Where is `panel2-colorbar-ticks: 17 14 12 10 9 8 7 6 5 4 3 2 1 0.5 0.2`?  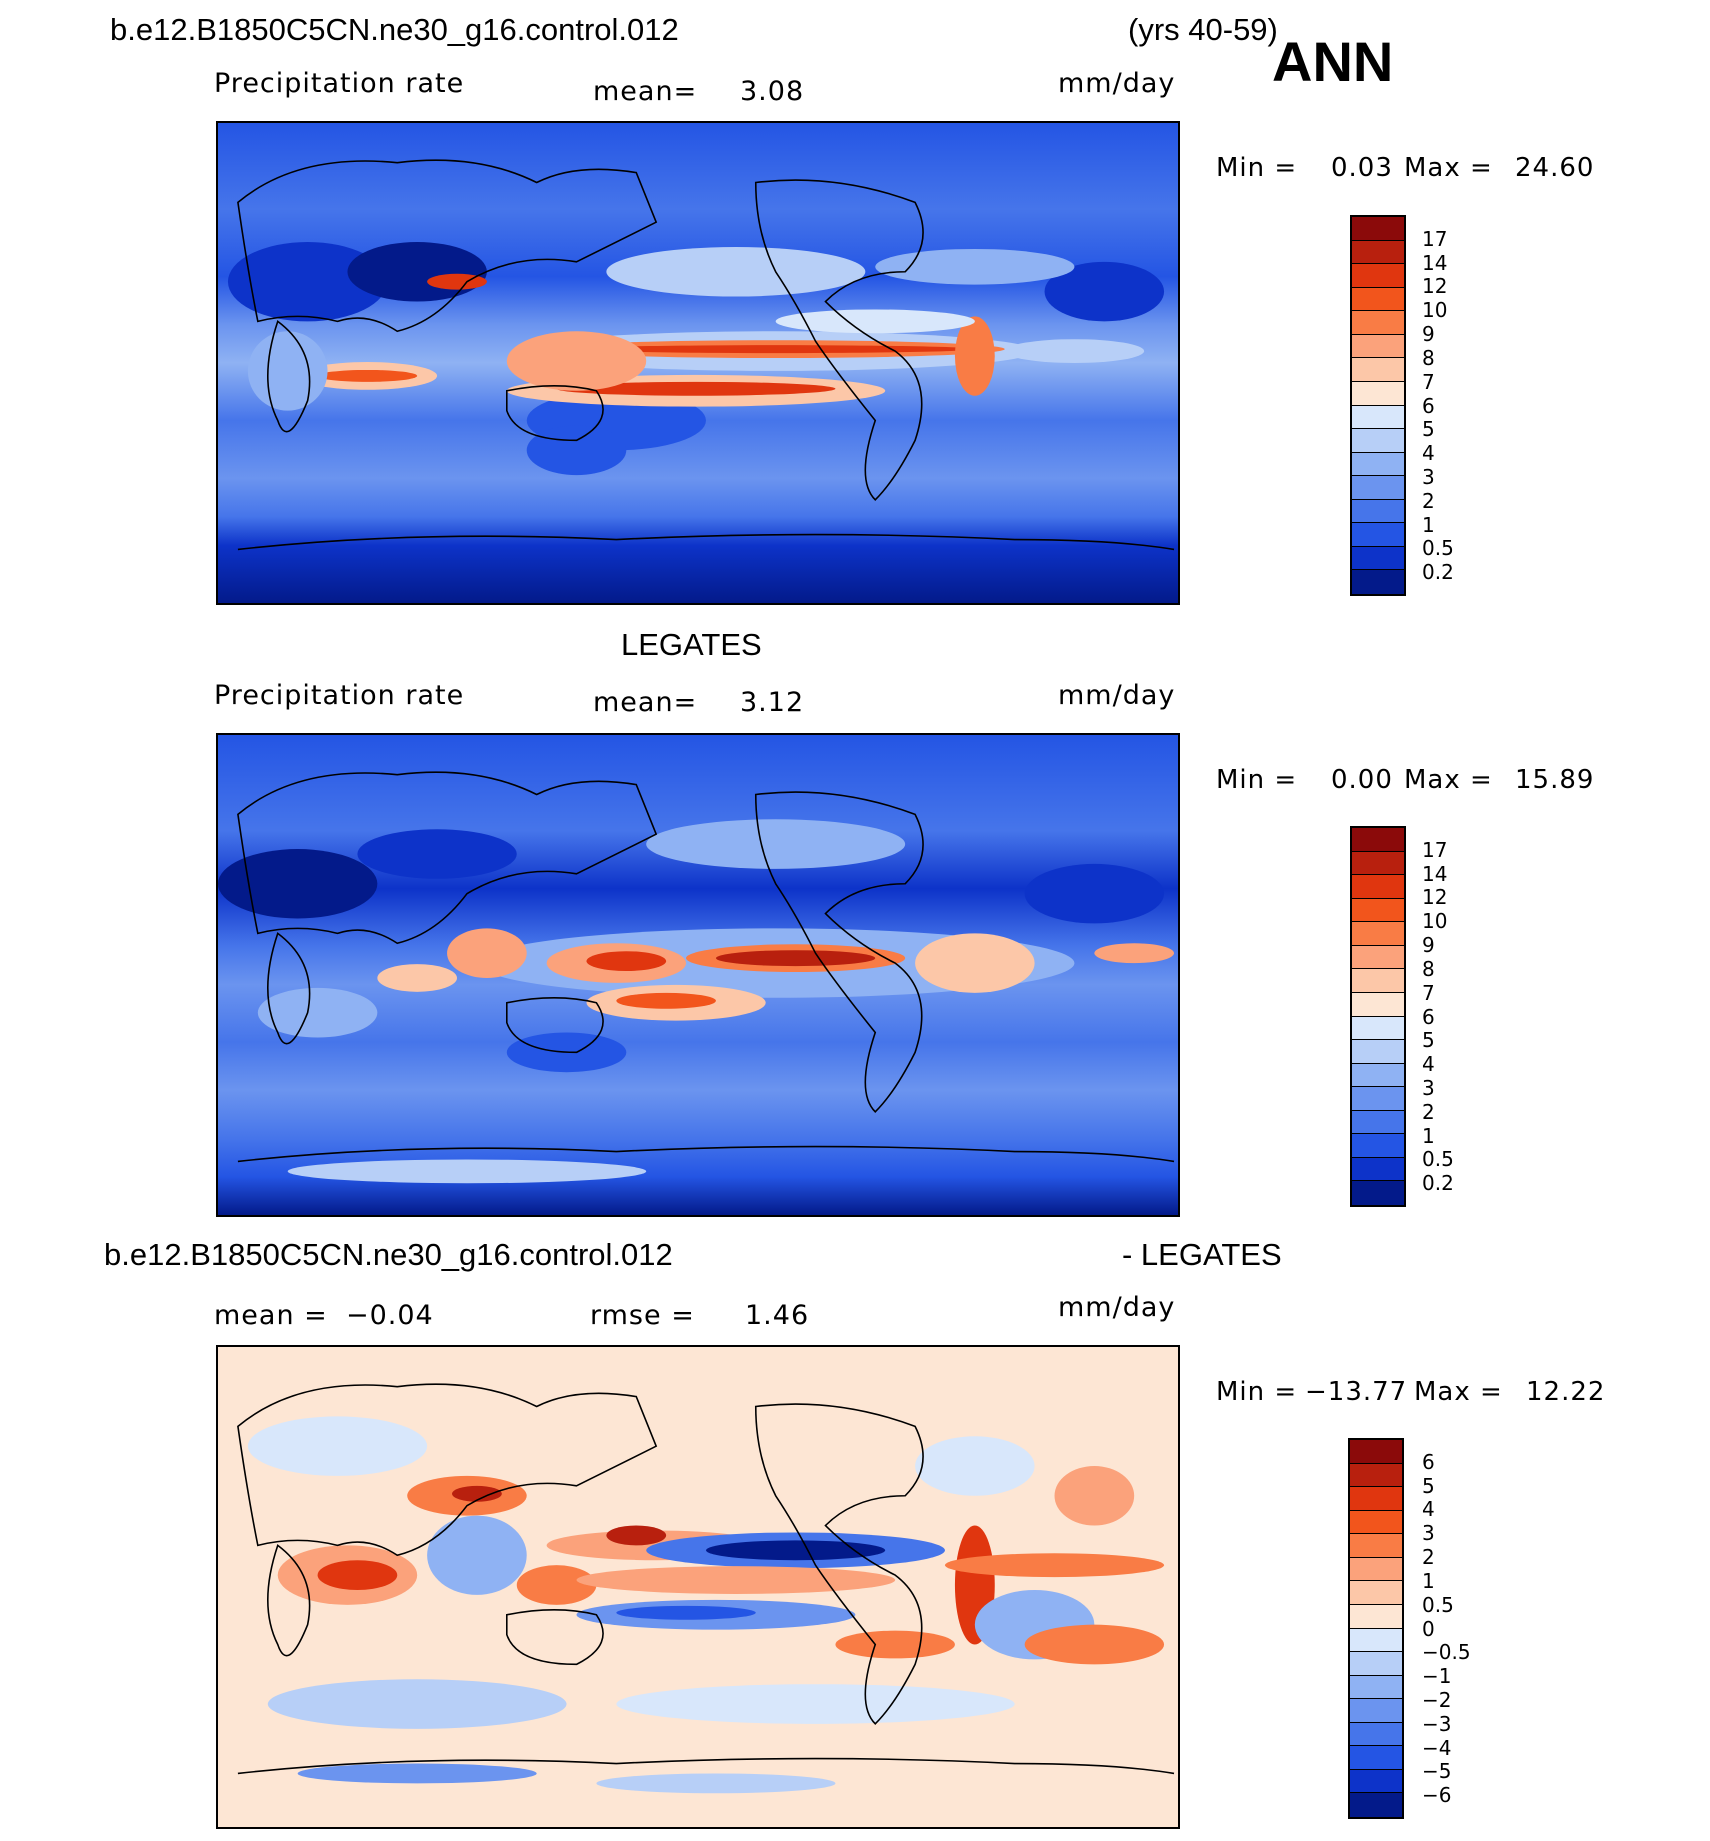
panel2-colorbar-ticks: 17 14 12 10 9 8 7 6 5 4 3 2 1 0.5 0.2 is located at coordinates (1452, 1016).